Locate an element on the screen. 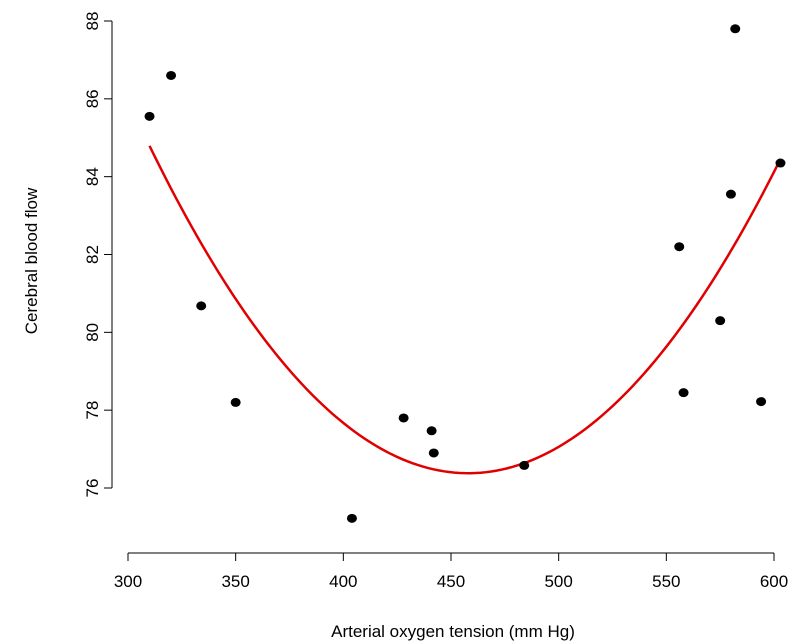  y-tick-label: 80 is located at coordinates (92, 332).